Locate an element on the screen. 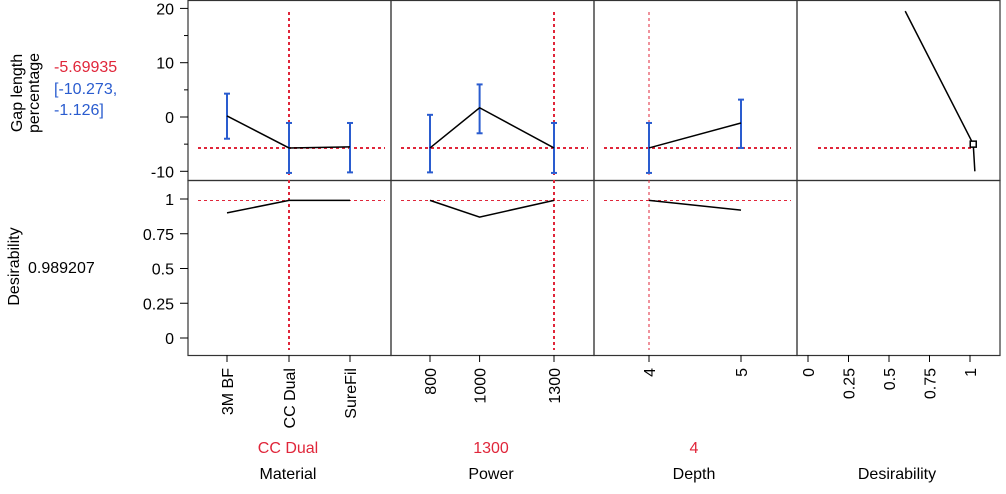 This screenshot has height=494, width=1006. material-xtick-0-label: 3M BF is located at coordinates (228, 391).